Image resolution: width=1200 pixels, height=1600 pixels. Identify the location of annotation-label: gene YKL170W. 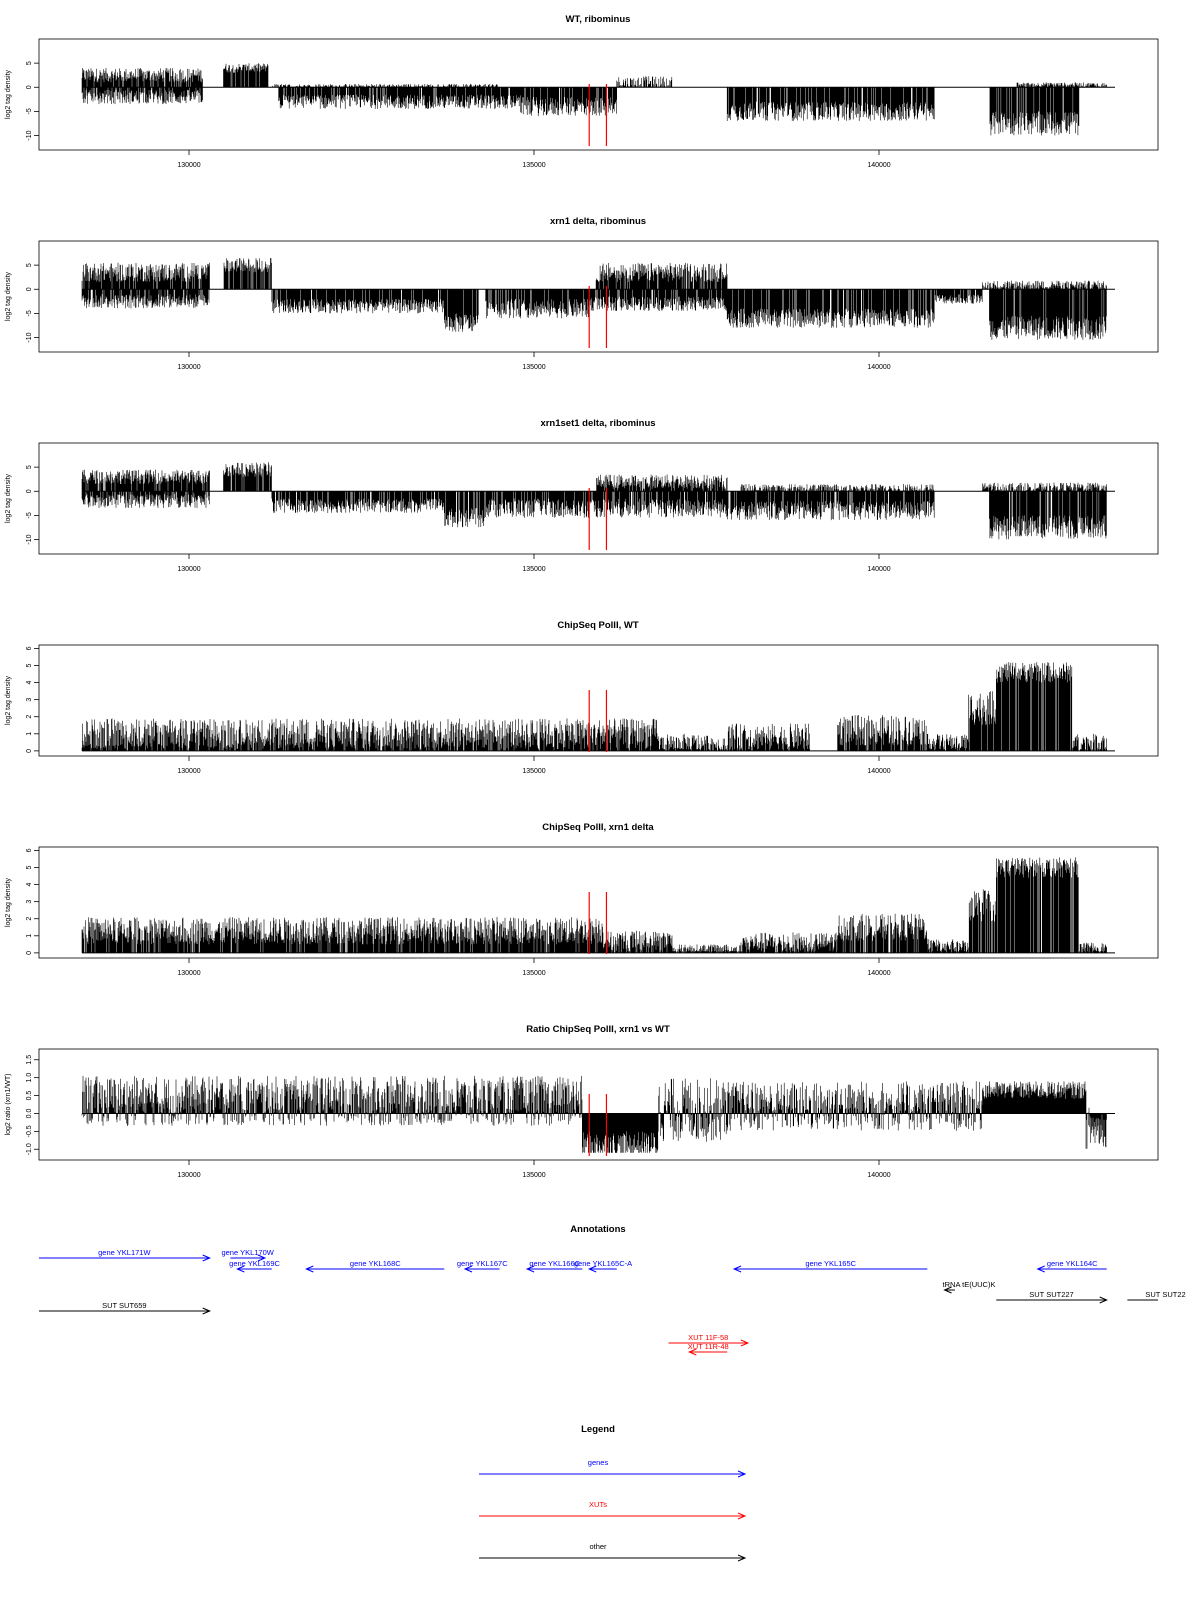
(247, 1252).